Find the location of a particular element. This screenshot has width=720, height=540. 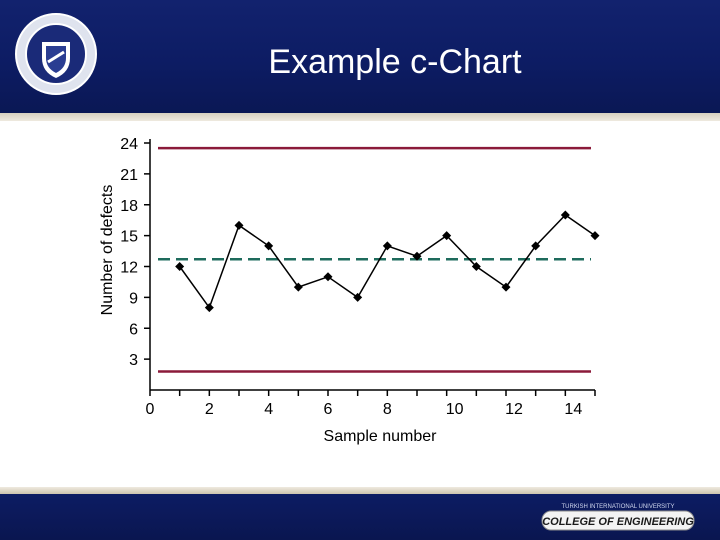

x-tick-label: 2 is located at coordinates (209, 409).